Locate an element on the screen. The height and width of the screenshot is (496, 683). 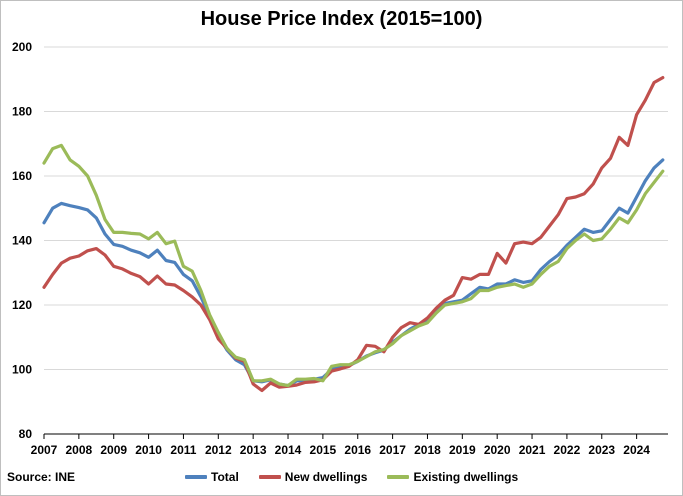
y-tick-label-180: 180 is located at coordinates (22, 112).